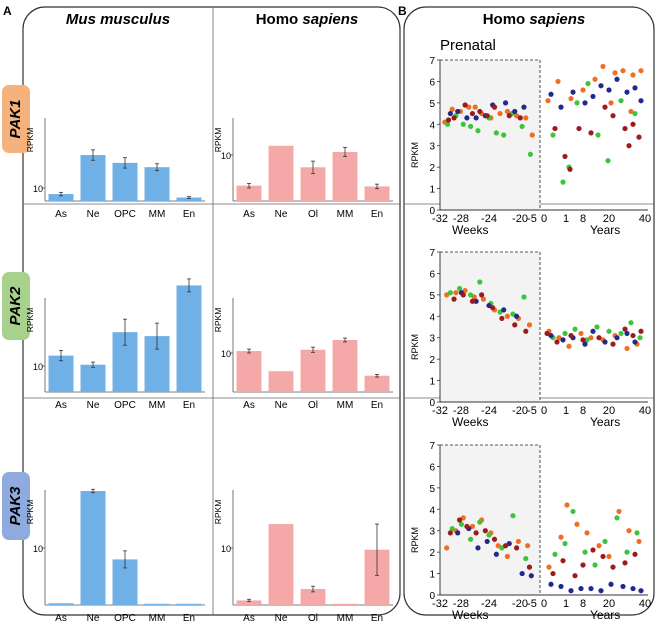  I want to click on prenatal-label: Prenatal, so click(468, 45).